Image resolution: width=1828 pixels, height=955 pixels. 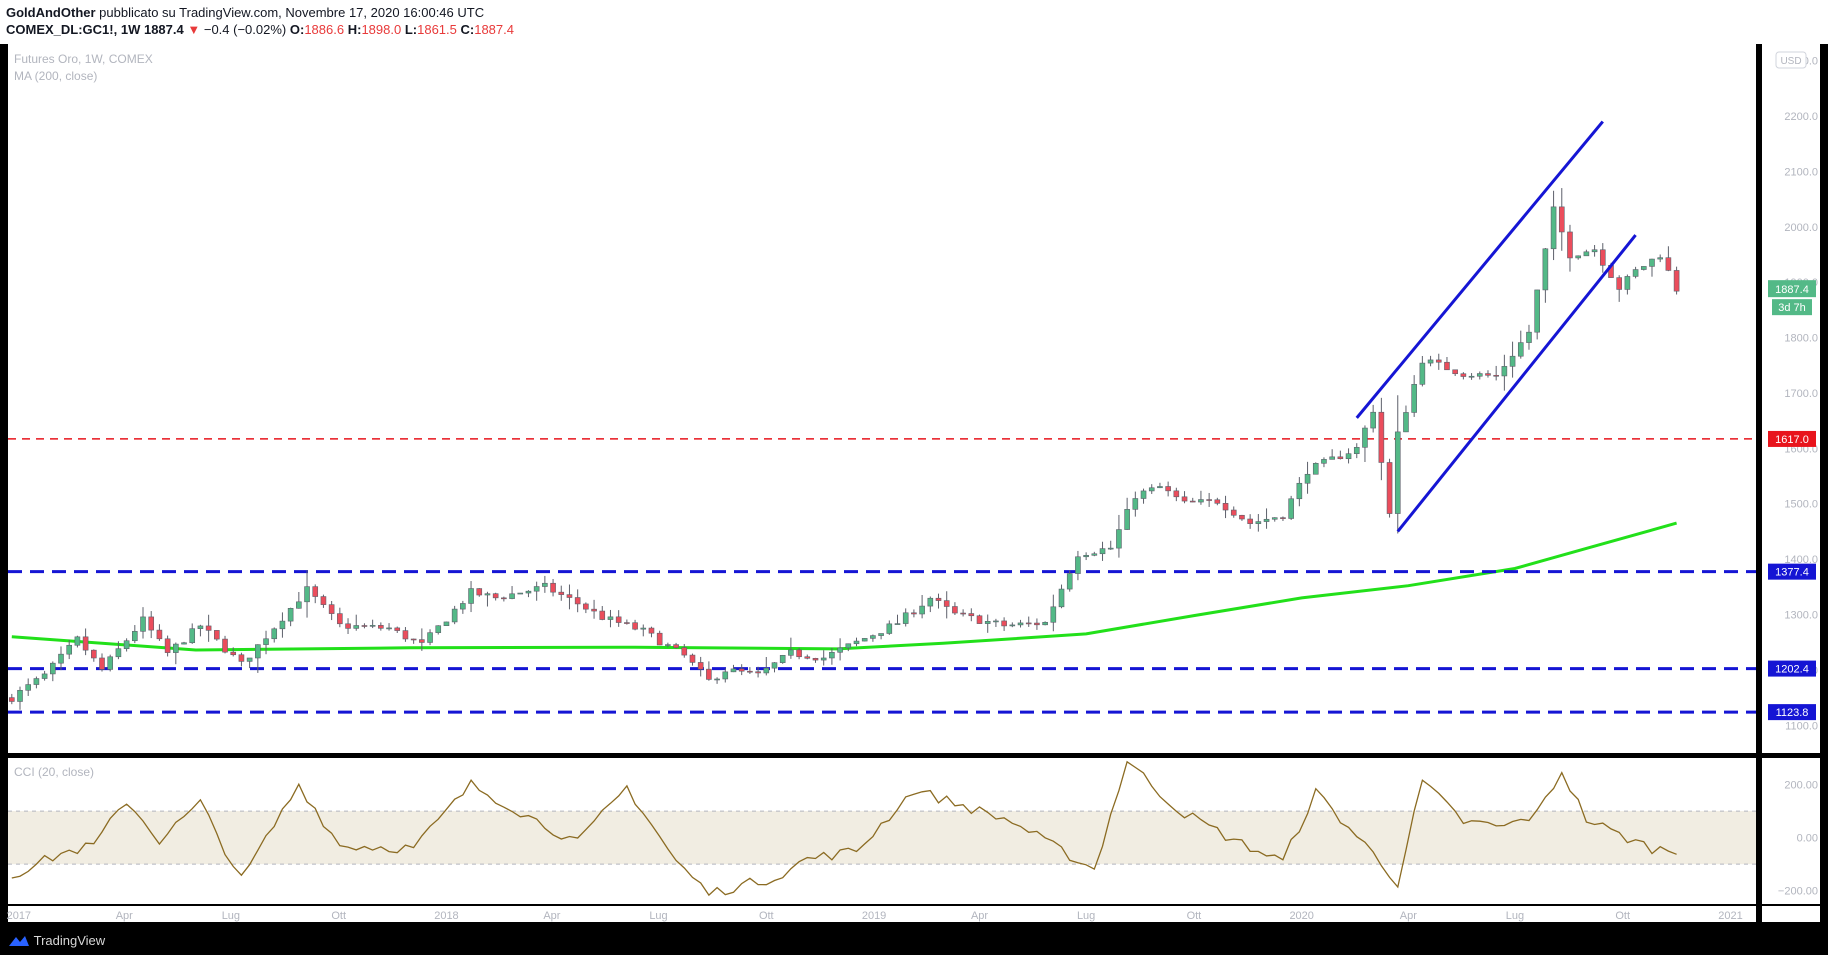 What do you see at coordinates (1791, 60) in the screenshot?
I see `currency-badge` at bounding box center [1791, 60].